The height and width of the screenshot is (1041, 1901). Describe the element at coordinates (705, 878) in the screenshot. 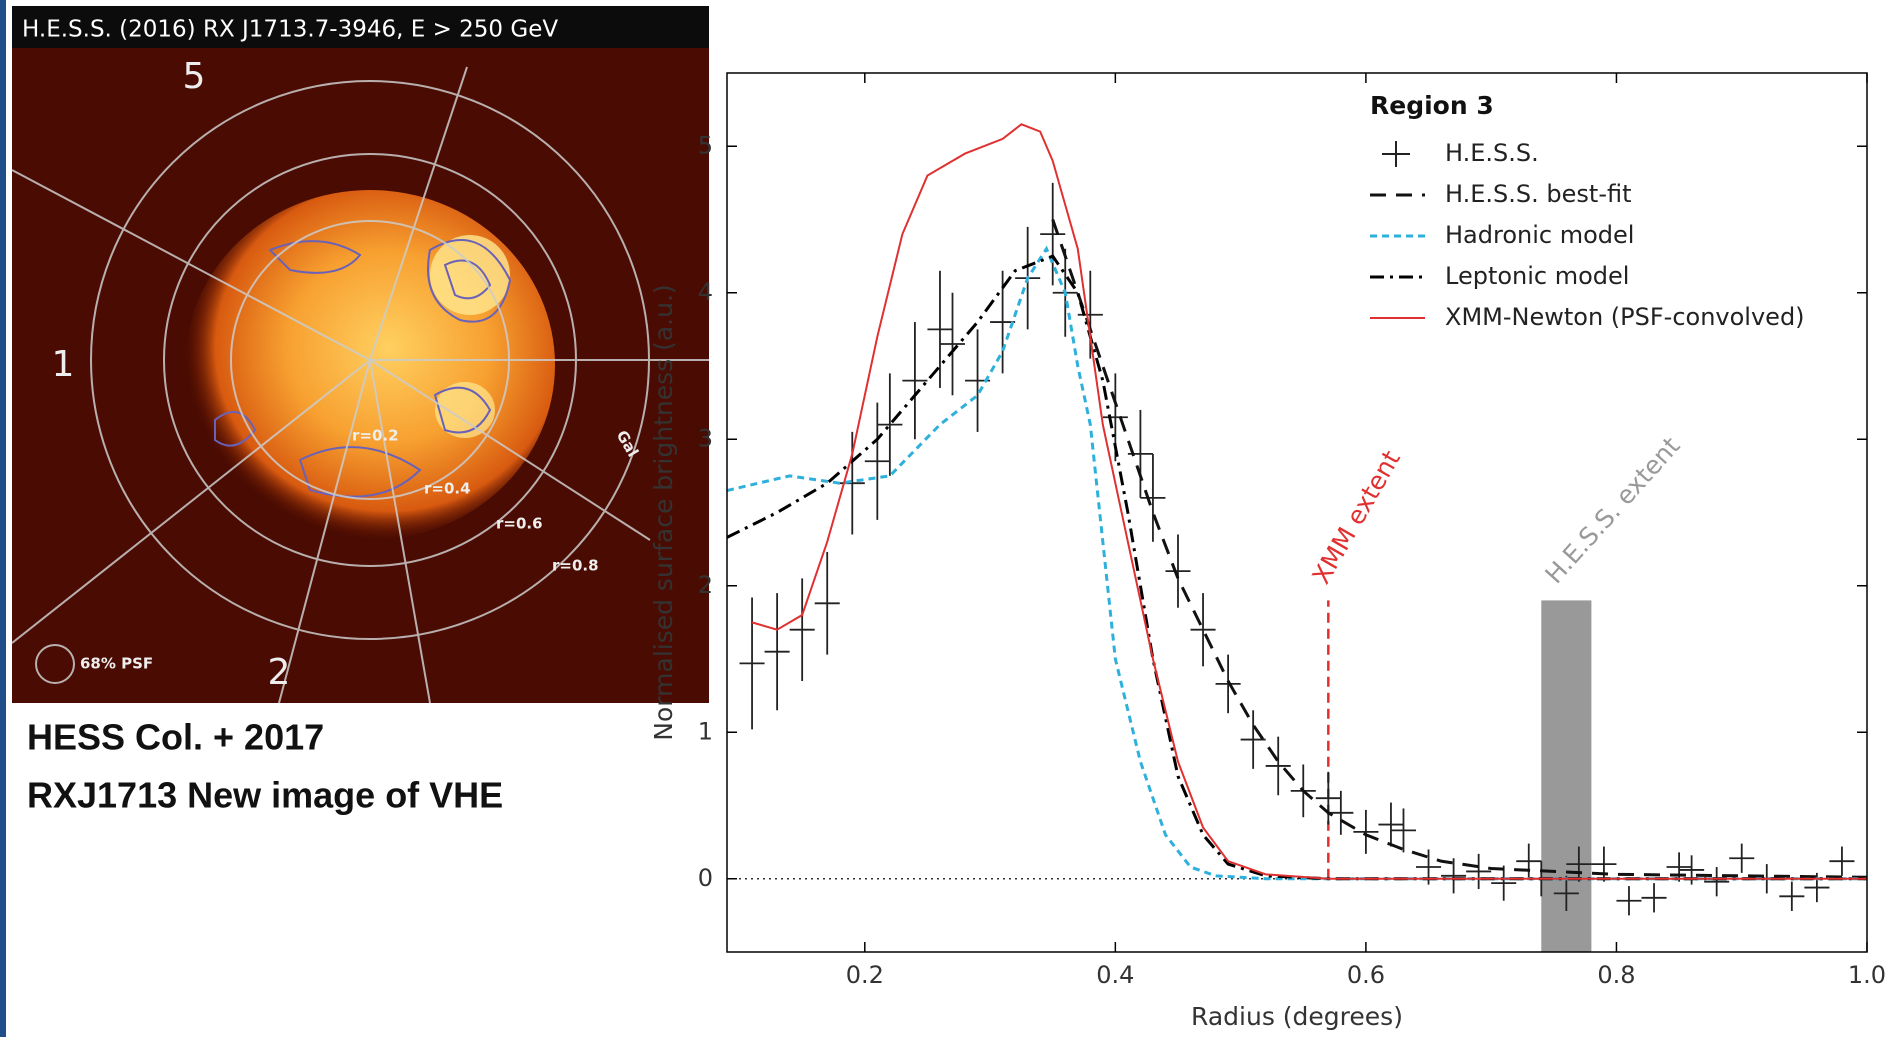

I see `y-tick-label: 0` at that location.